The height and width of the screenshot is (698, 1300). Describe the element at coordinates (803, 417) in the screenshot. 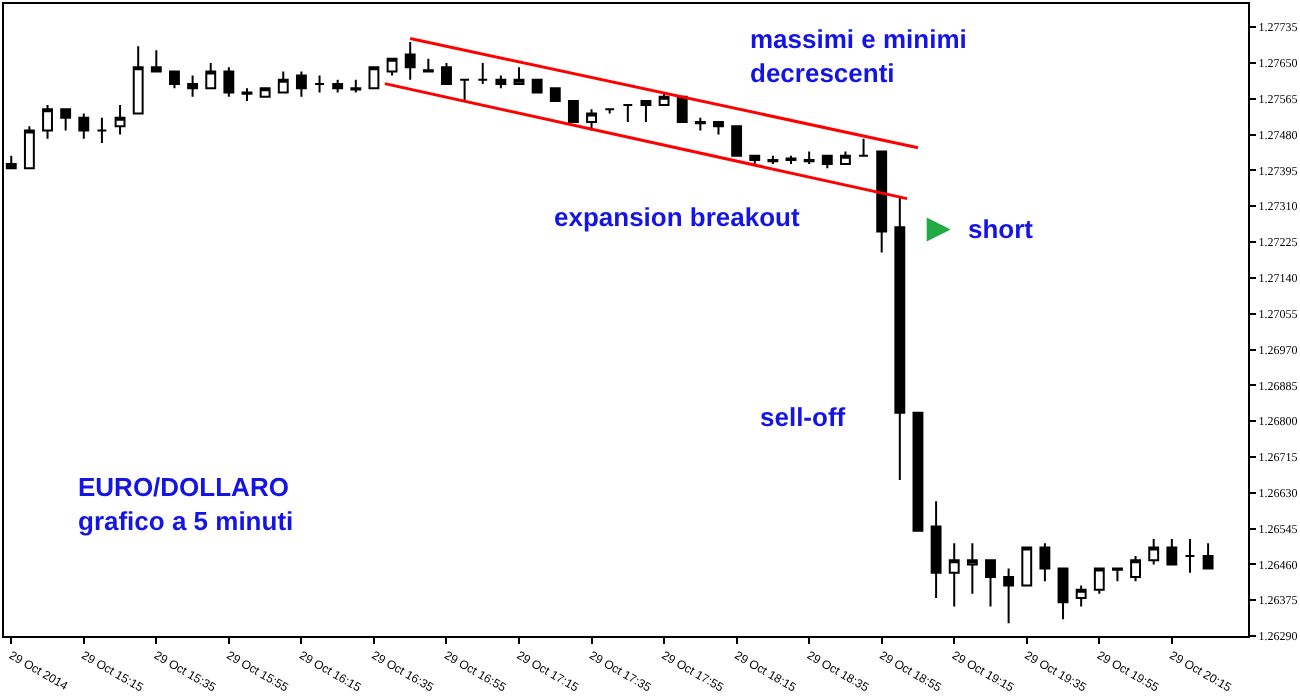

I see `annotation: sell-off` at that location.